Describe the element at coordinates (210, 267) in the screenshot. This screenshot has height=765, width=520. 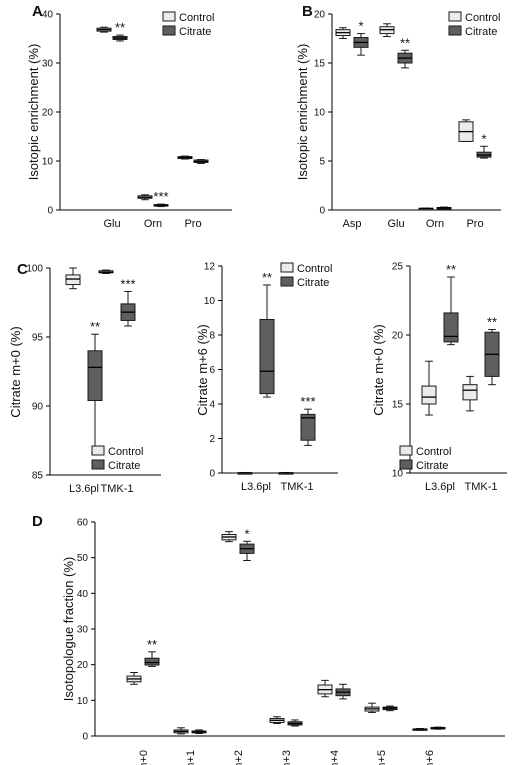
I see `y-tick-label: 12` at that location.